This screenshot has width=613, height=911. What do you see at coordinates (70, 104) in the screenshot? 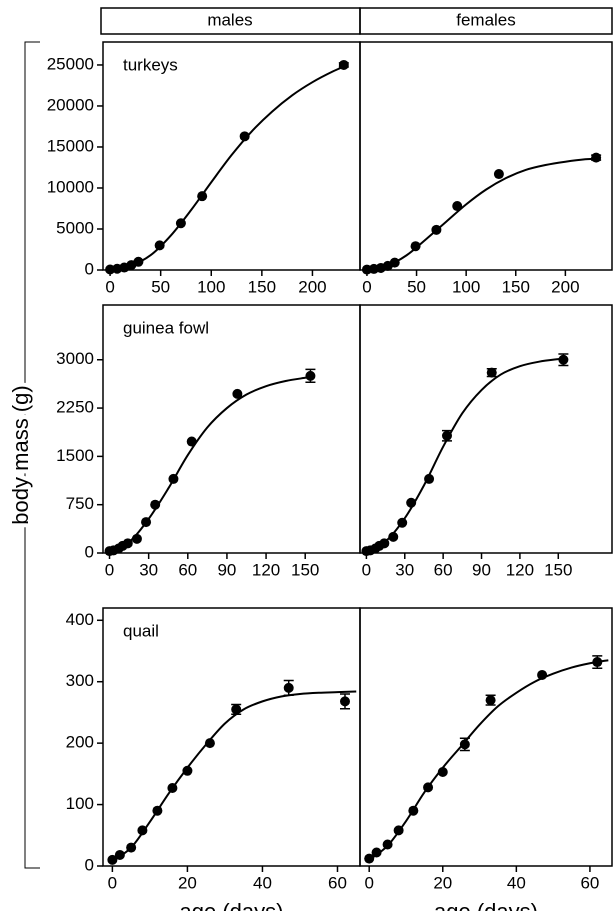
I see `y-tick-label: 20000` at bounding box center [70, 104].